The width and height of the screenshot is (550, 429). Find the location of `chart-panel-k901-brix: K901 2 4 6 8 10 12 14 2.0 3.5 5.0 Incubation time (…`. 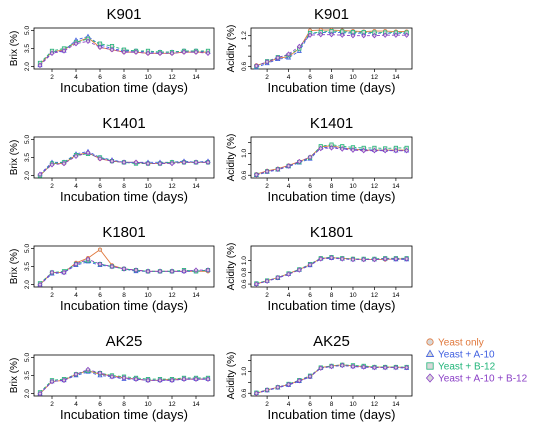

chart-panel-k901-brix: K901 2 4 6 8 10 12 14 2.0 3.5 5.0 Incubation time (… is located at coordinates (112, 50).